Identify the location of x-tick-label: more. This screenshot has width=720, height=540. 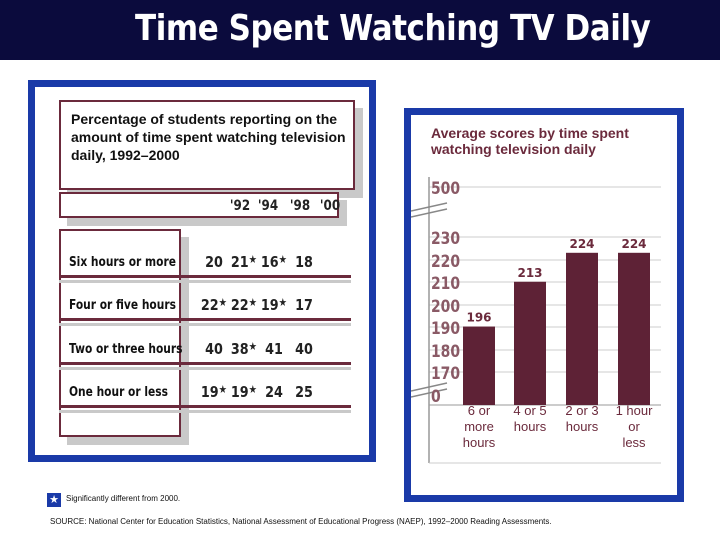
(479, 426).